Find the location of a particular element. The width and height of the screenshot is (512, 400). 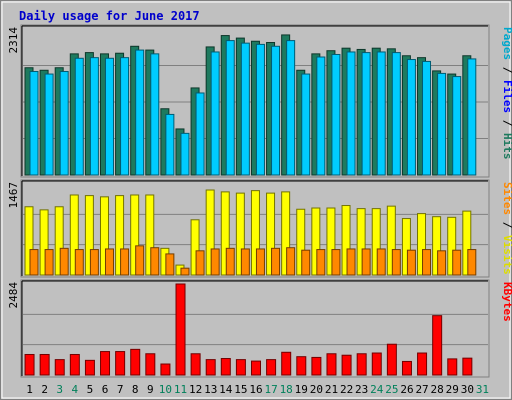

chart-title: Daily usage for June 2017 is located at coordinates (109, 16).